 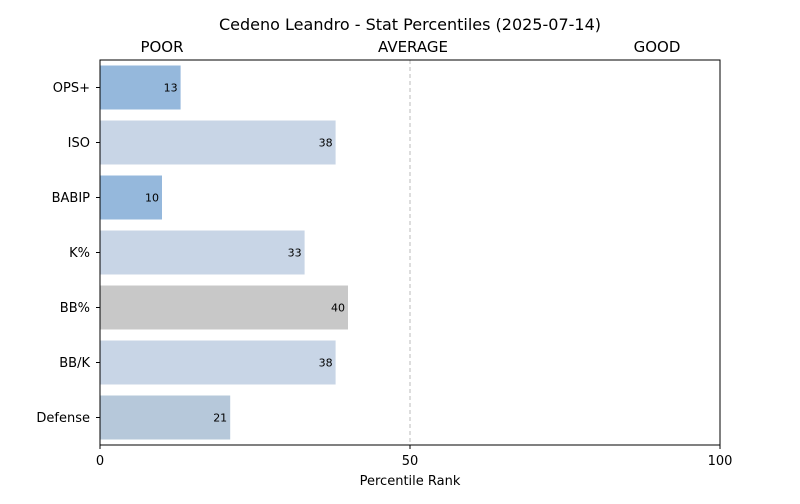 I want to click on bar-value-label-ops: 13, so click(x=171, y=88).